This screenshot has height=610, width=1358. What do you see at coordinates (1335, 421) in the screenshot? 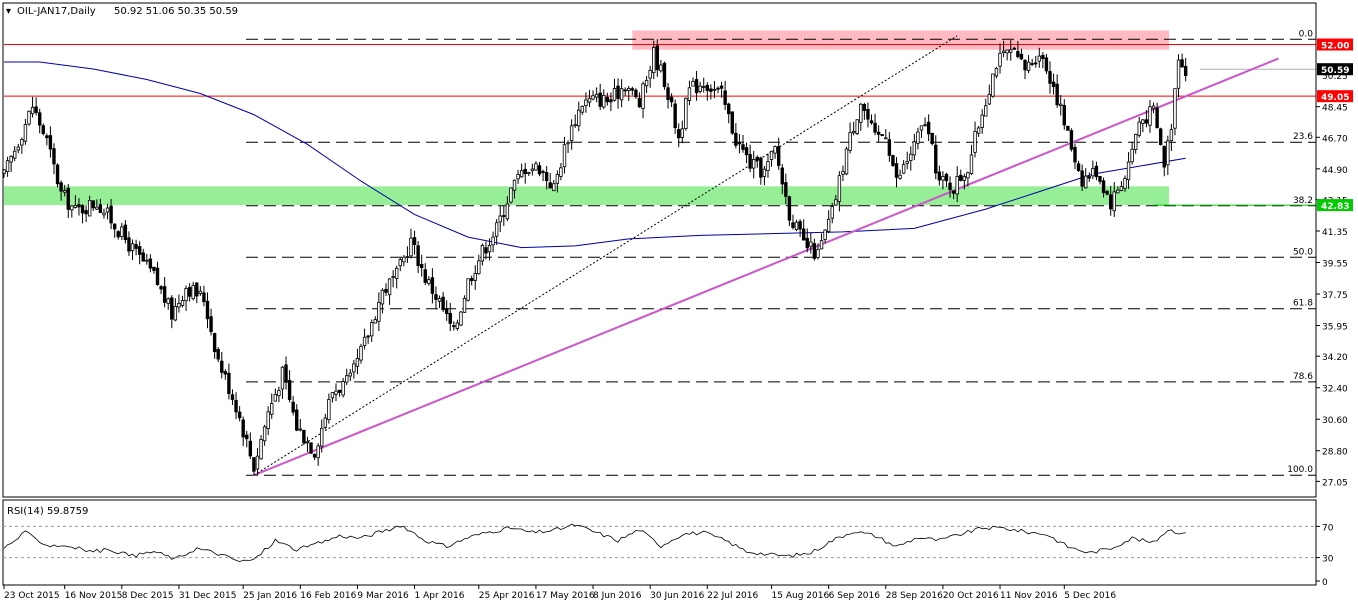
I see `price-axis-label: 30.60` at bounding box center [1335, 421].